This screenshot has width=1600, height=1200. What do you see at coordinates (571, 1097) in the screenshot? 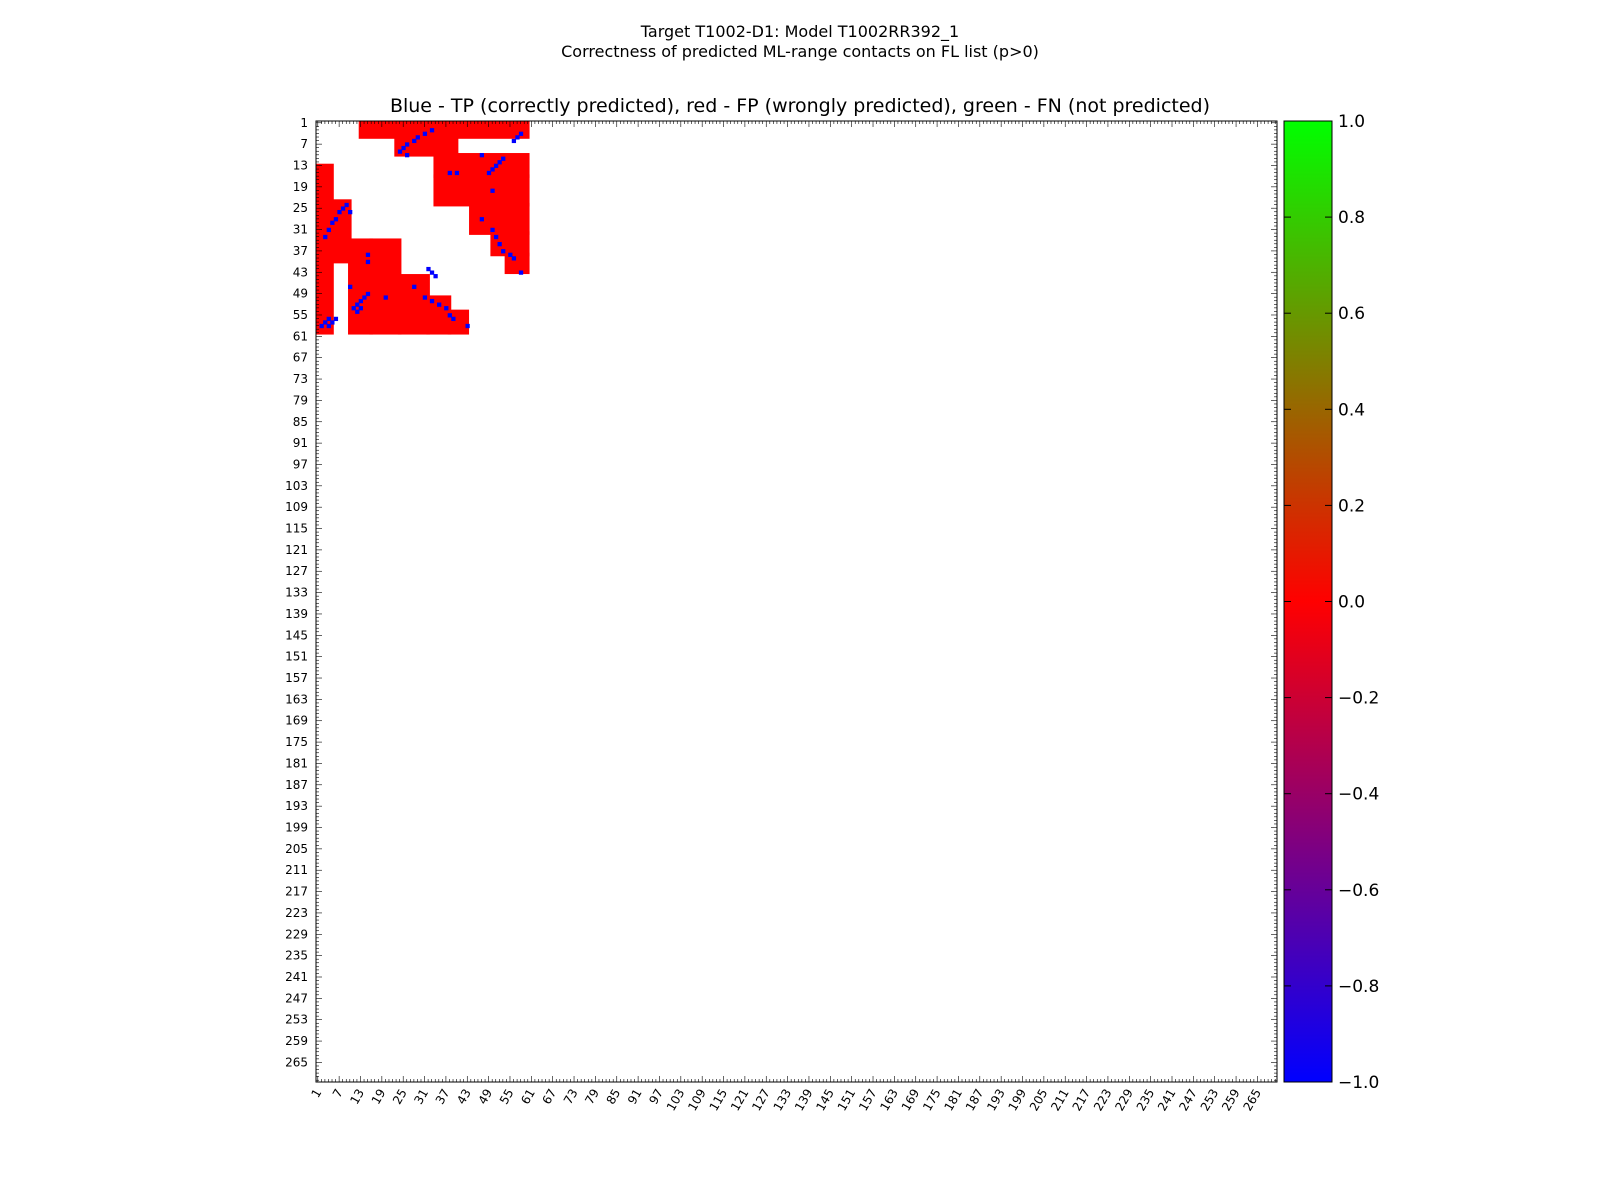
I see `x-tick-label: 73` at bounding box center [571, 1097].